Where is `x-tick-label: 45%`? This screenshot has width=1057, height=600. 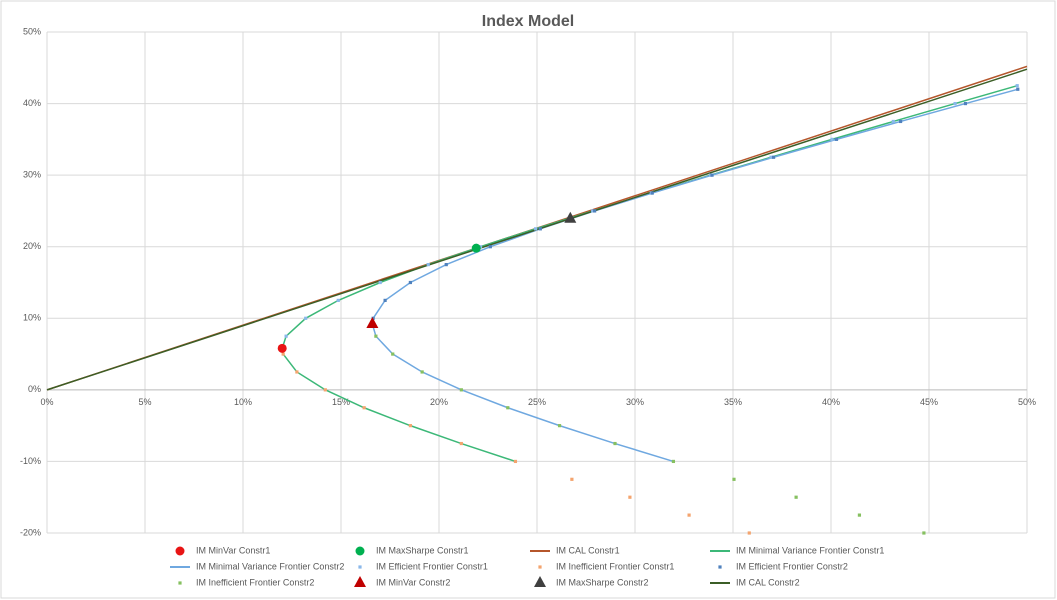 x-tick-label: 45% is located at coordinates (929, 402).